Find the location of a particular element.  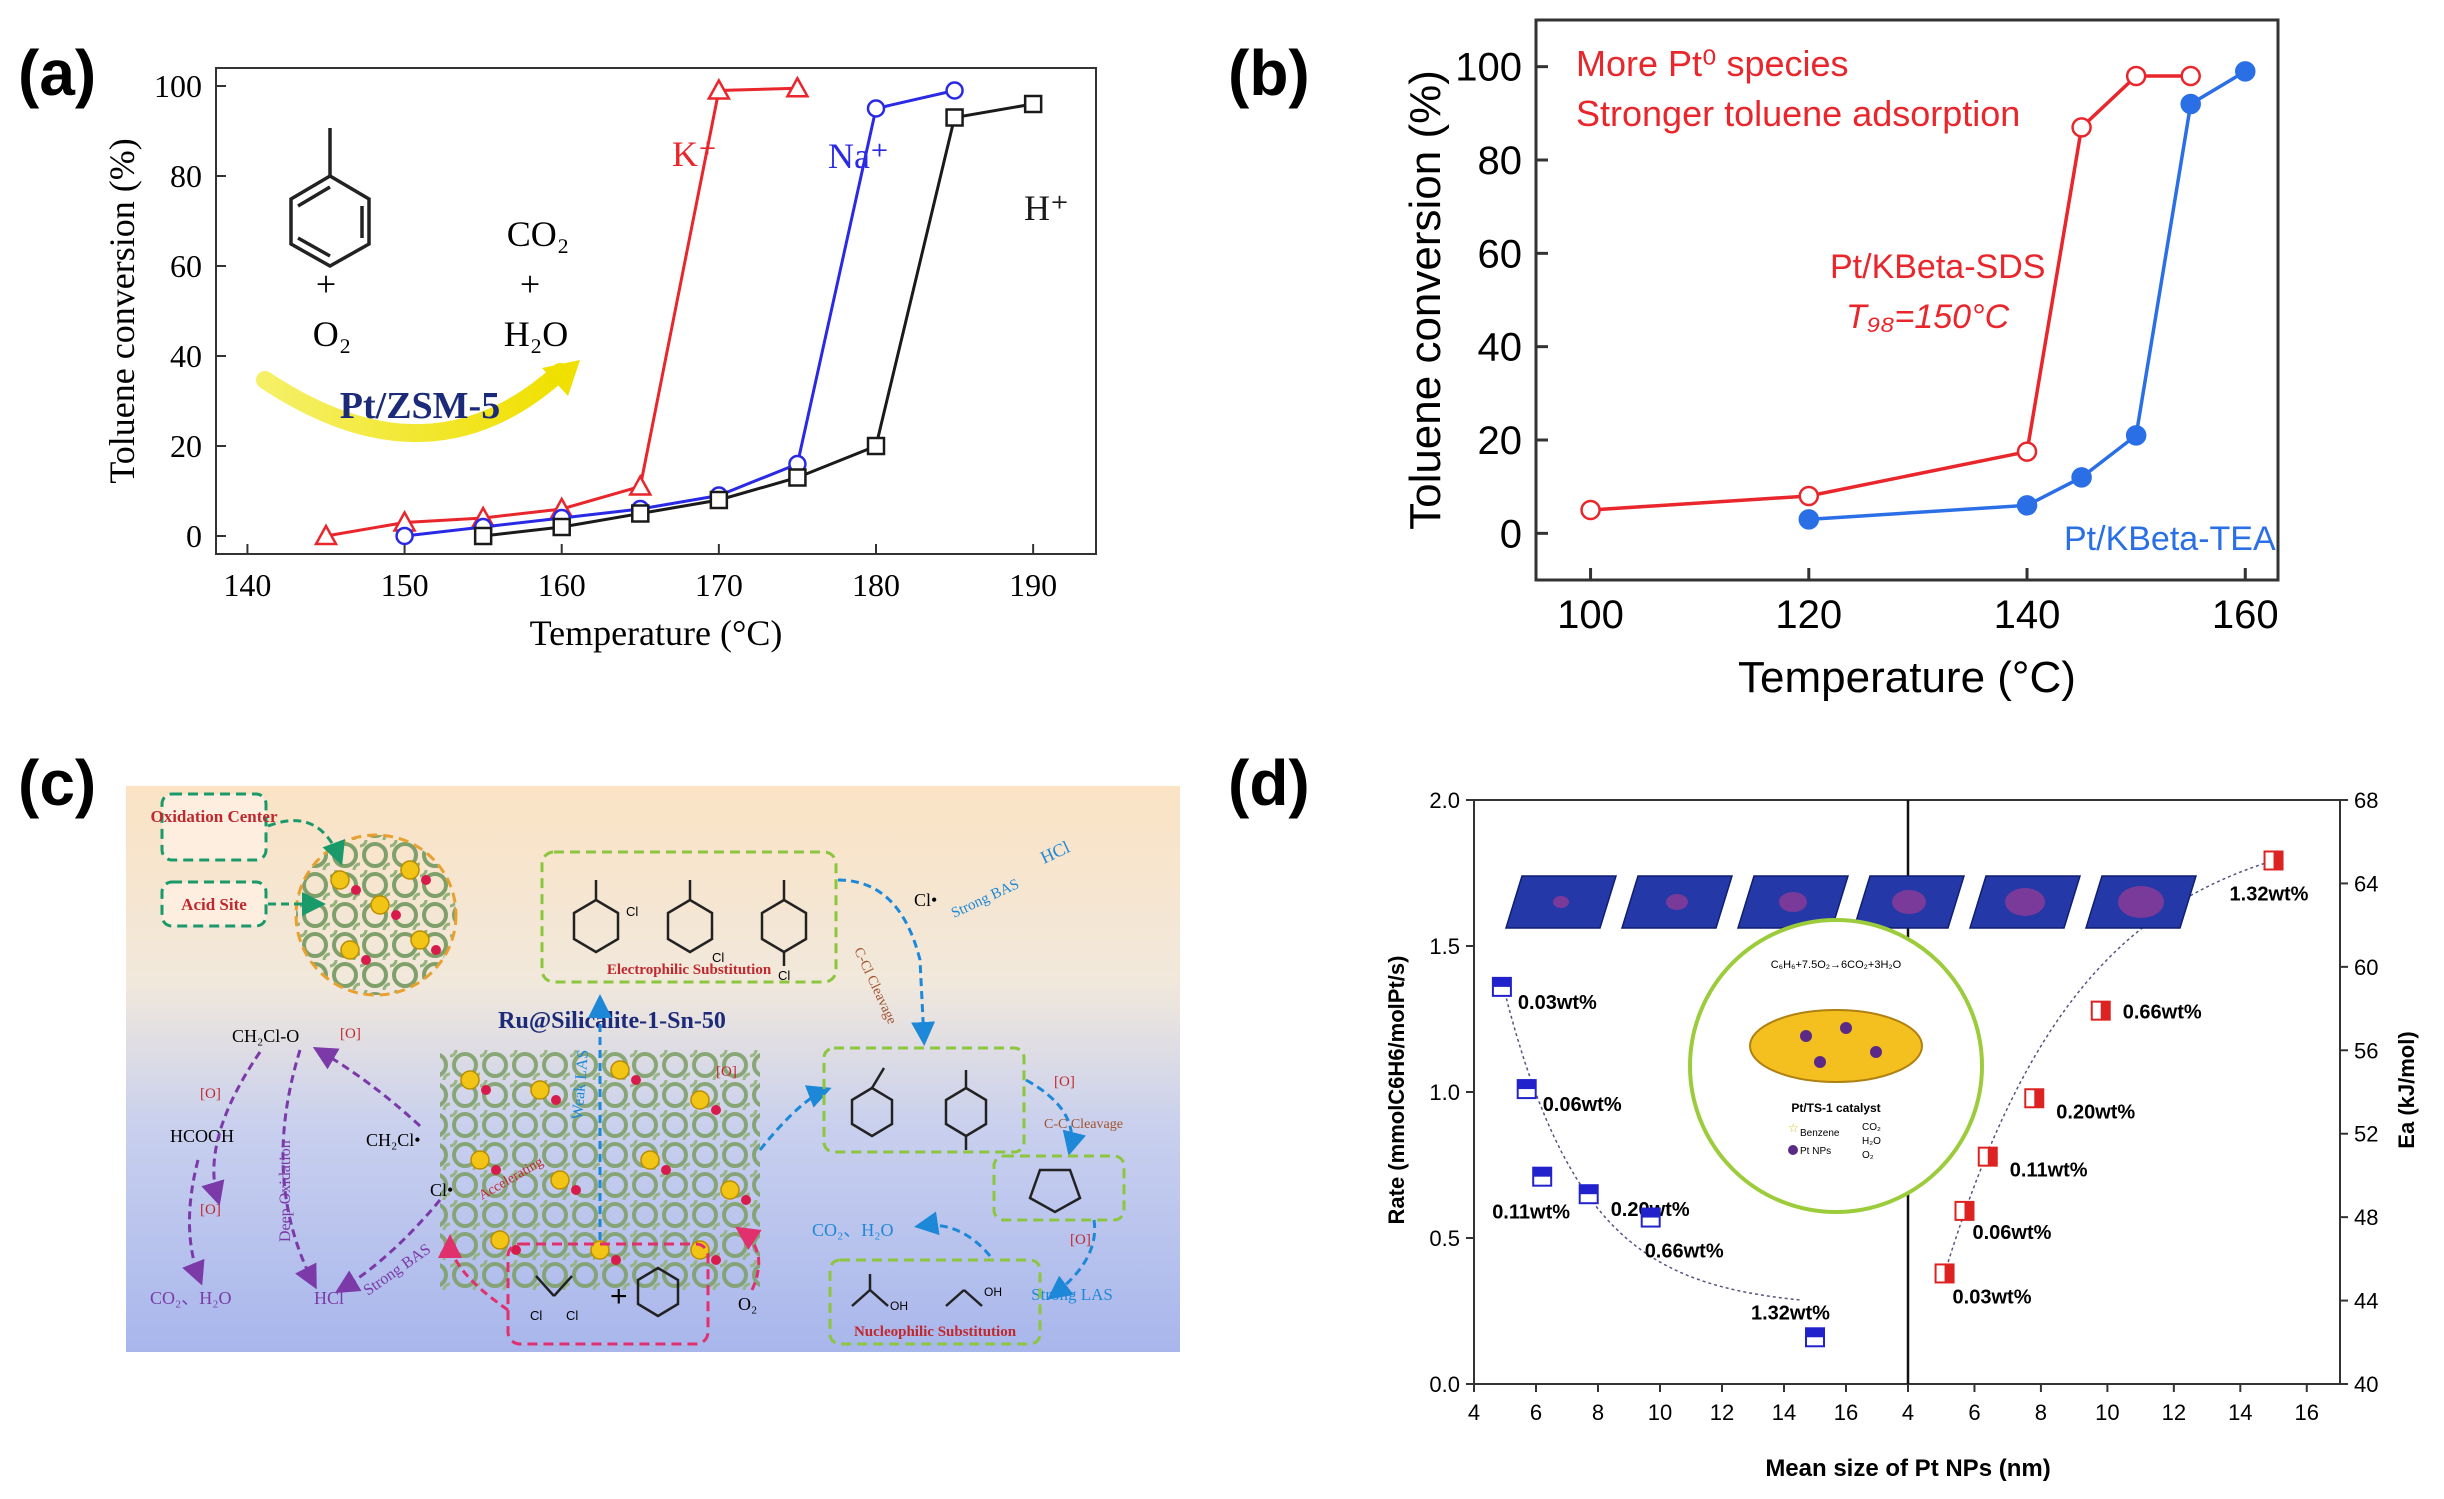

arrow-ch2cl-ch2clo is located at coordinates (367, 1087).